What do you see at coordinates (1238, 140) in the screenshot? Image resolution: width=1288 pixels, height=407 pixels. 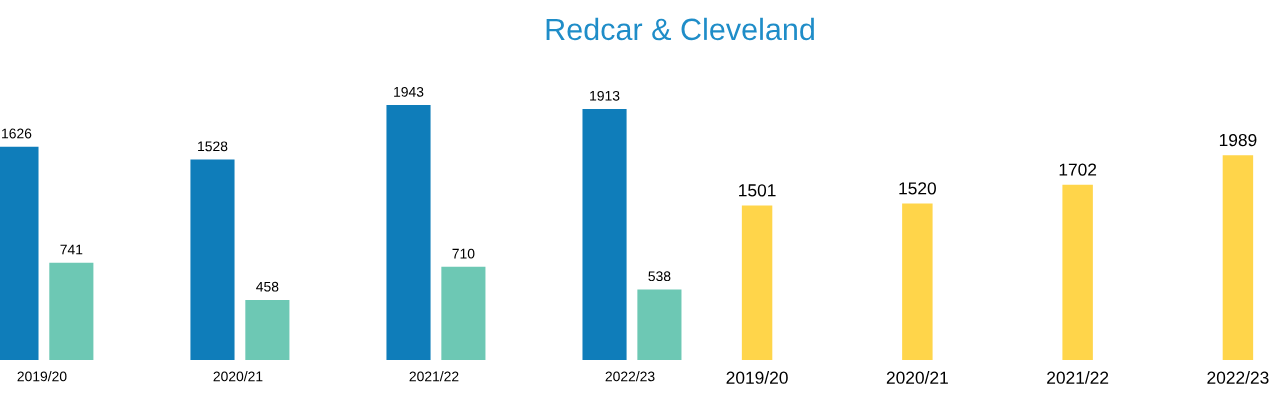 I see `data-label: 1989` at bounding box center [1238, 140].